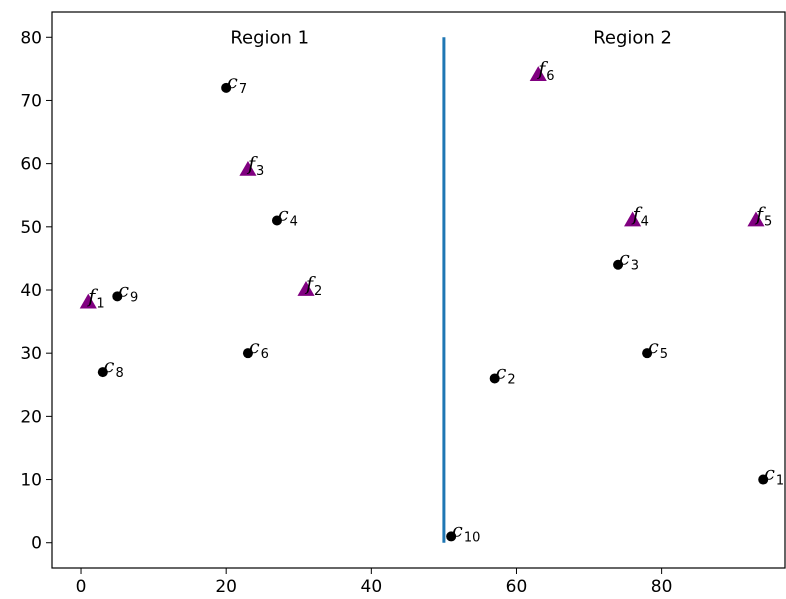  I want to click on point-label: f2, so click(313, 286).